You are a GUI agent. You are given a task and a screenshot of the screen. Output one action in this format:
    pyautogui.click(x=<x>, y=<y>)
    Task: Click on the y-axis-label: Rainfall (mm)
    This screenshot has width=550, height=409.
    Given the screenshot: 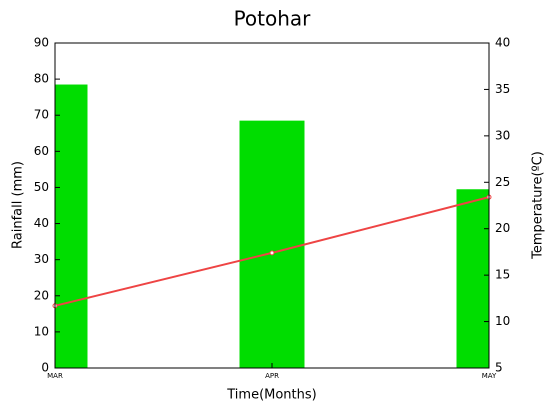 What is the action you would take?
    pyautogui.click(x=18, y=205)
    